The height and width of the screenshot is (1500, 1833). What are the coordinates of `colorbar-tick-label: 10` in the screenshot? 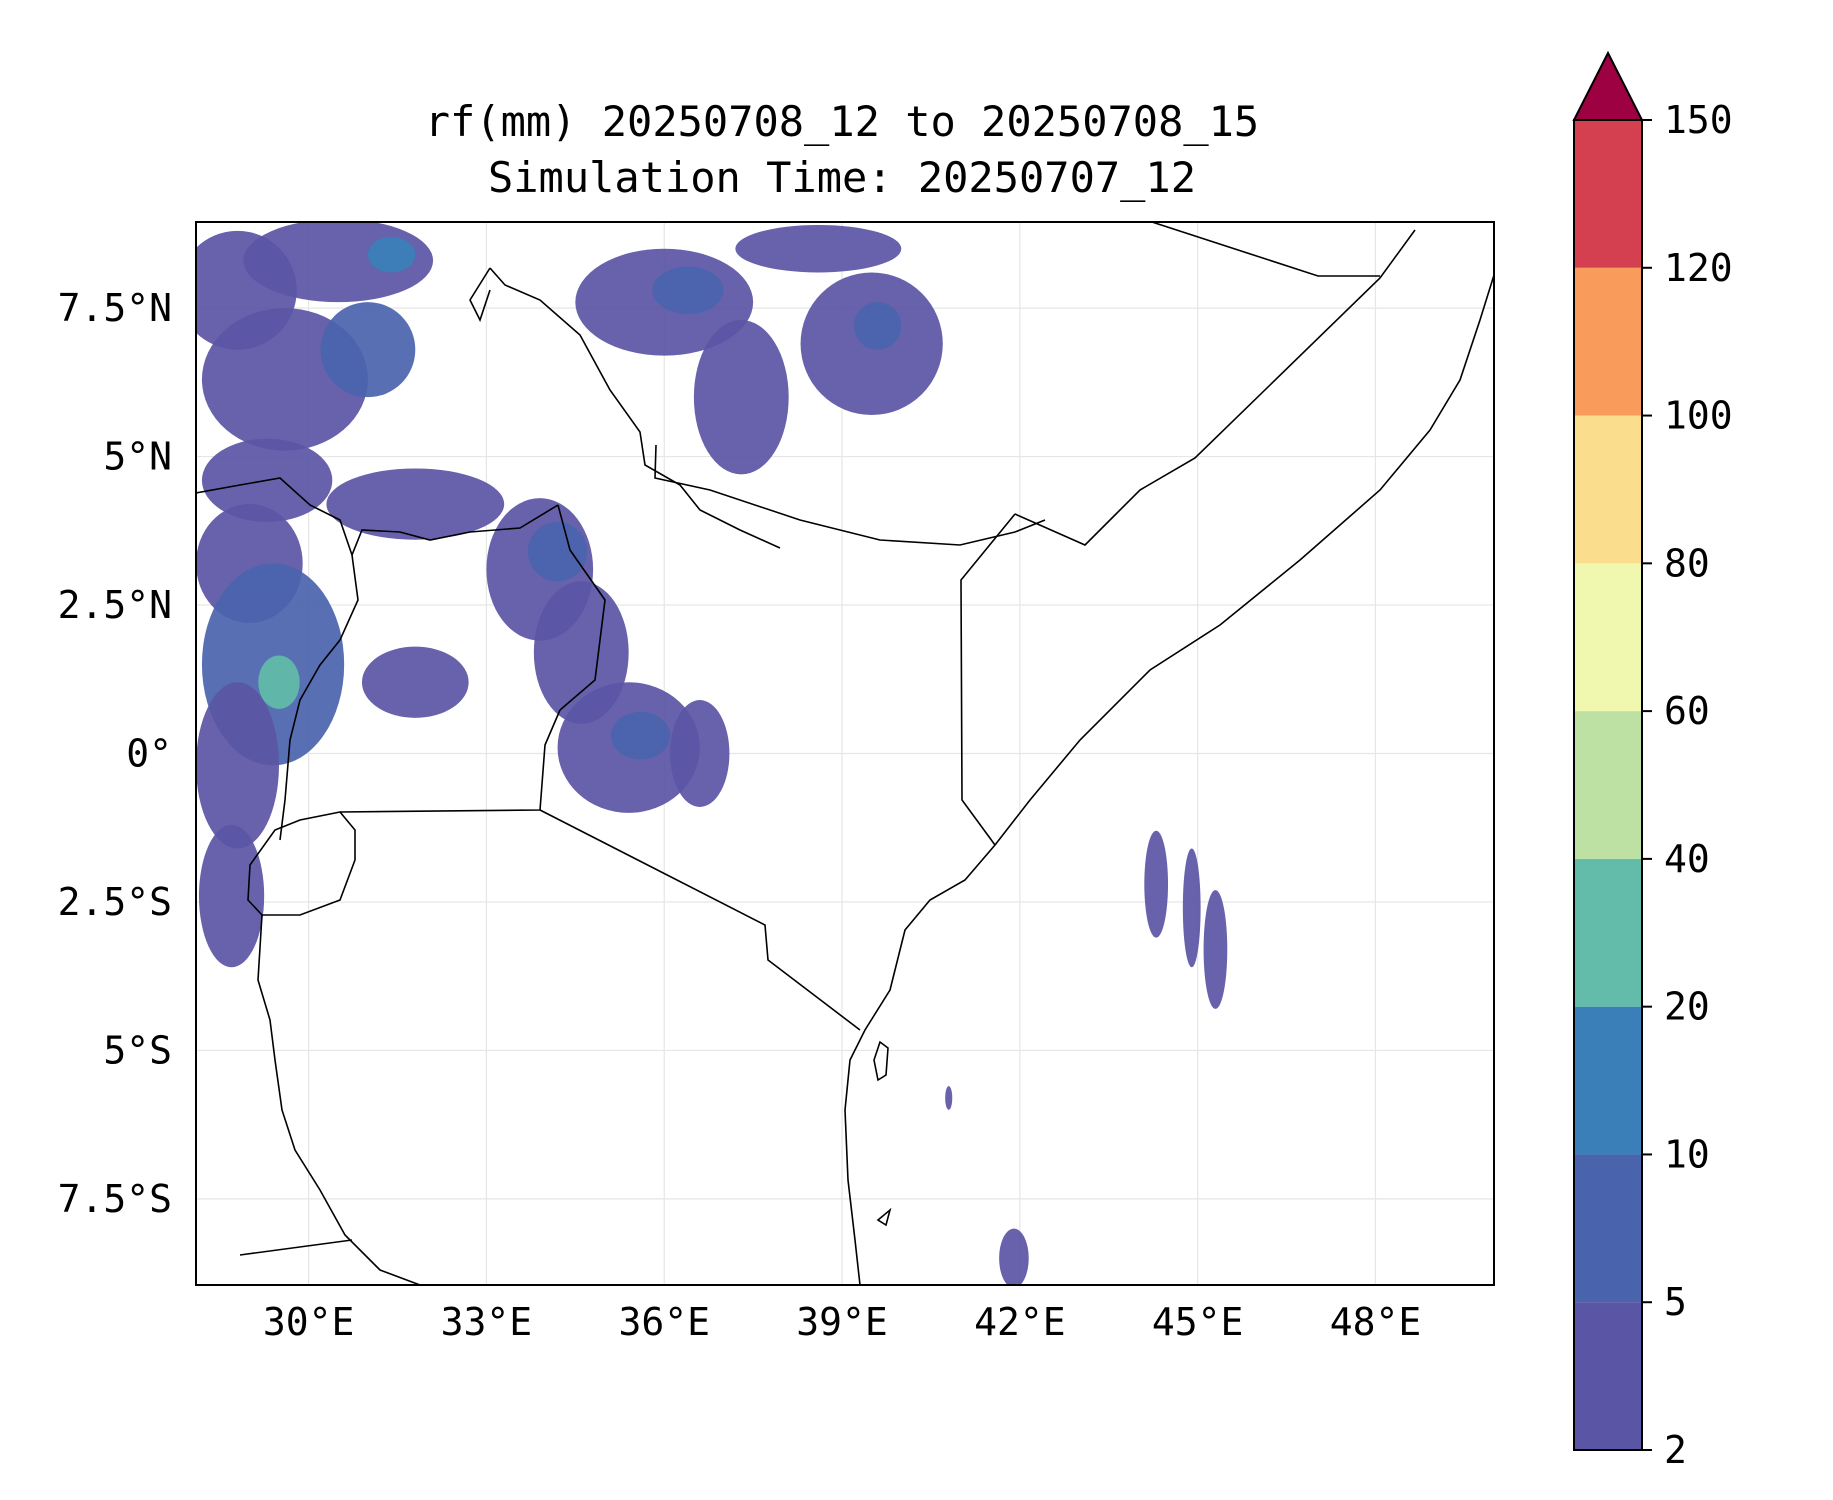 It's located at (1687, 1154).